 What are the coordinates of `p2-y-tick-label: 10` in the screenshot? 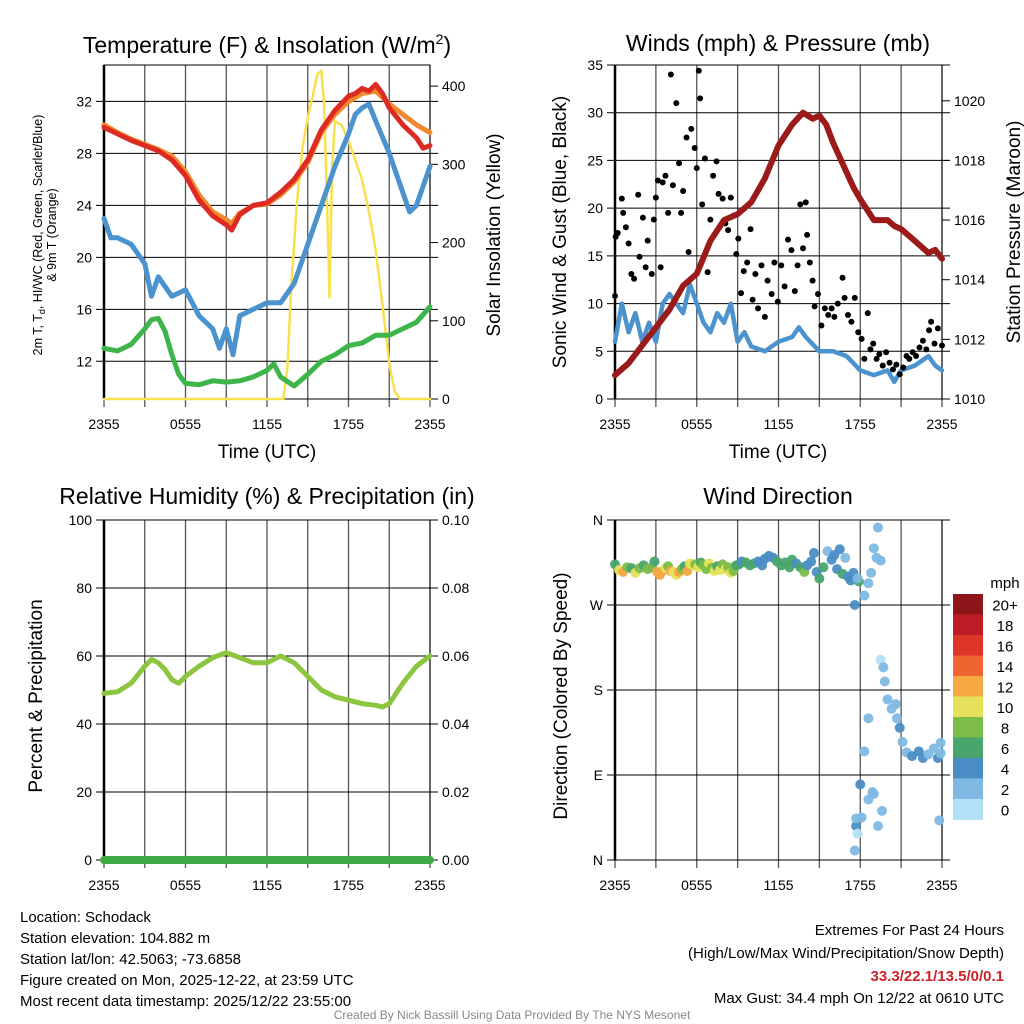 It's located at (595, 304).